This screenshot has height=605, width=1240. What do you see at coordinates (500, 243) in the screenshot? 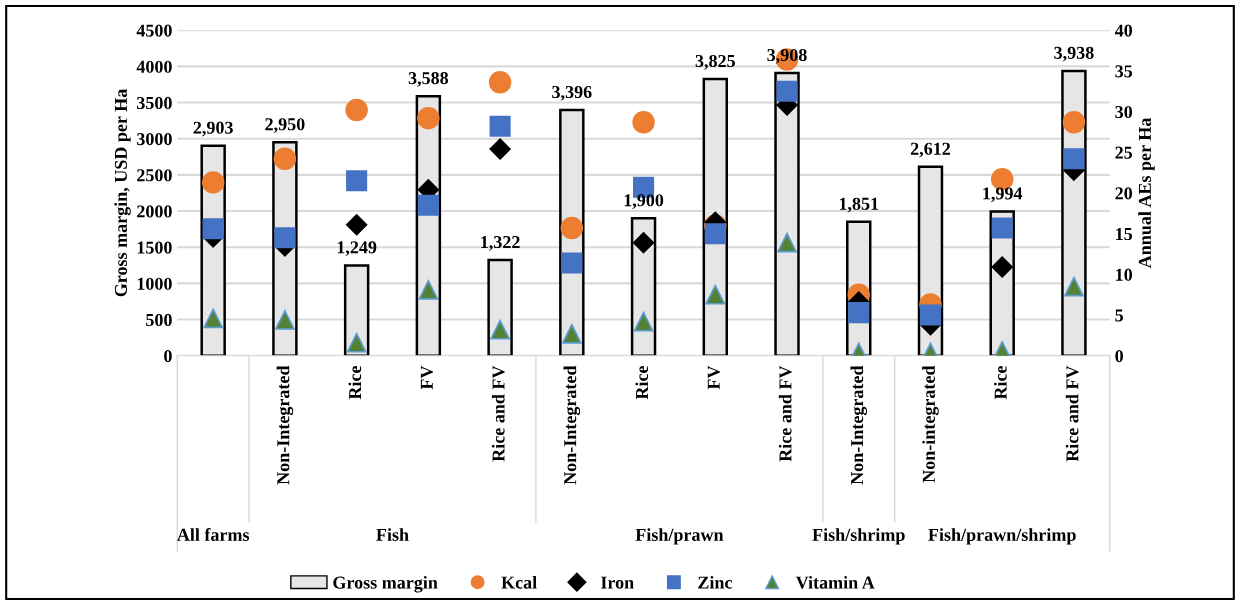
I see `data-label: 1,322` at bounding box center [500, 243].